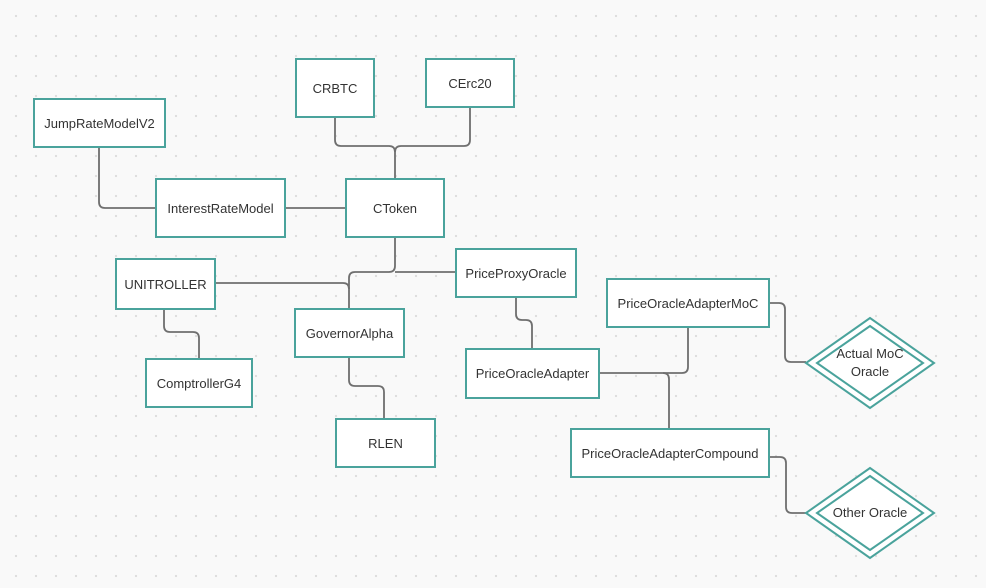 This screenshot has width=986, height=588. Describe the element at coordinates (165, 284) in the screenshot. I see `node-unitroller: UNITROLLER` at that location.